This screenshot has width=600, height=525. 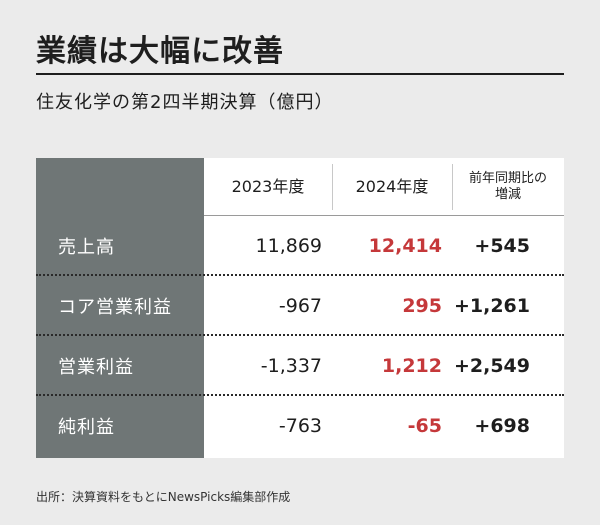 I want to click on value-2023: 11,869, so click(x=288, y=246).